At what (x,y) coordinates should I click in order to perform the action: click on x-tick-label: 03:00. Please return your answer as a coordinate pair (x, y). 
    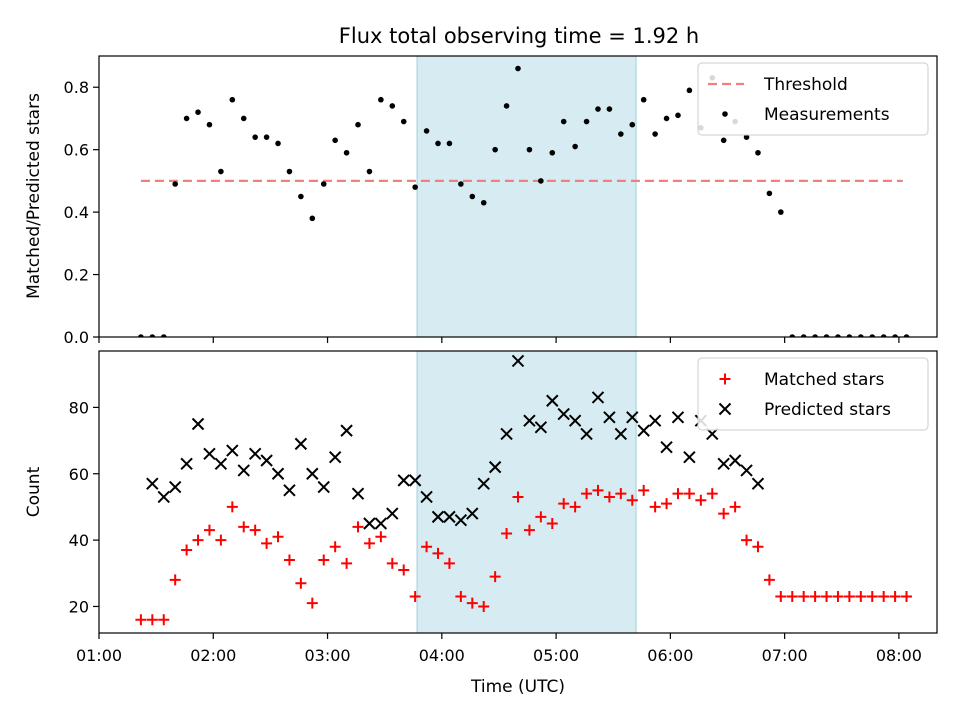
    Looking at the image, I should click on (327, 655).